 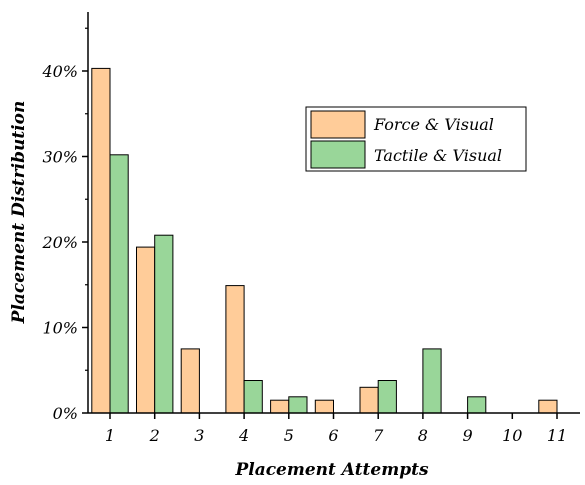 What do you see at coordinates (333, 435) in the screenshot?
I see `x-tick-label: 6` at bounding box center [333, 435].